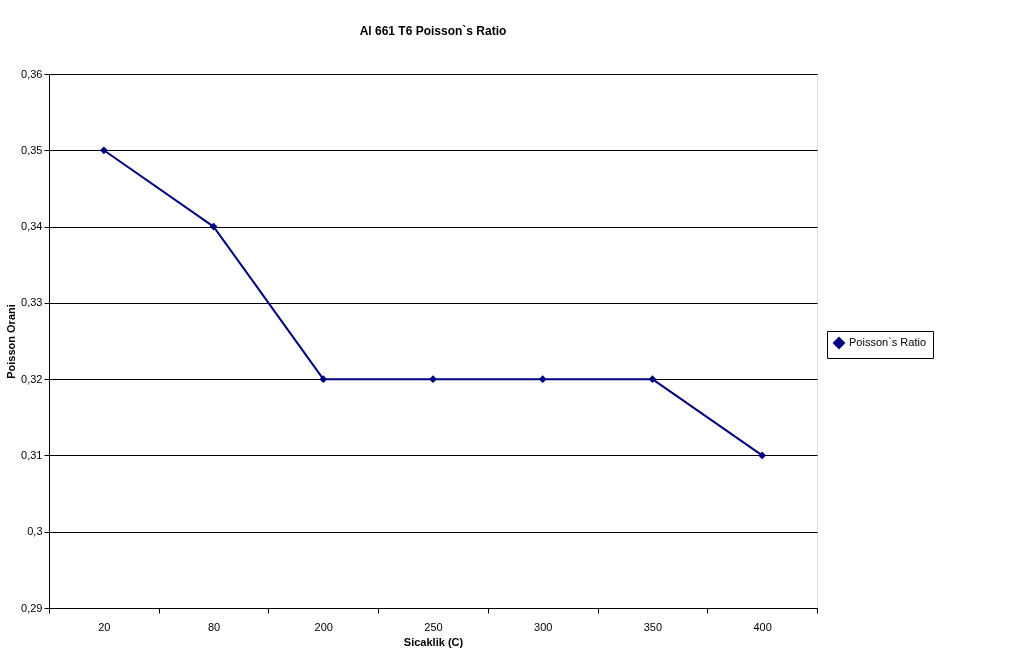  Describe the element at coordinates (11, 341) in the screenshot. I see `y-axis-title: Poisson Orani` at that location.